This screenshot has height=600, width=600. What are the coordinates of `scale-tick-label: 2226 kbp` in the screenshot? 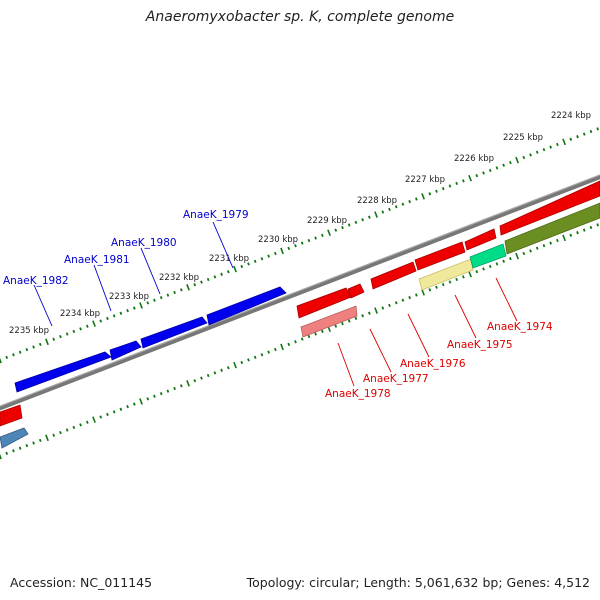 It's located at (474, 159).